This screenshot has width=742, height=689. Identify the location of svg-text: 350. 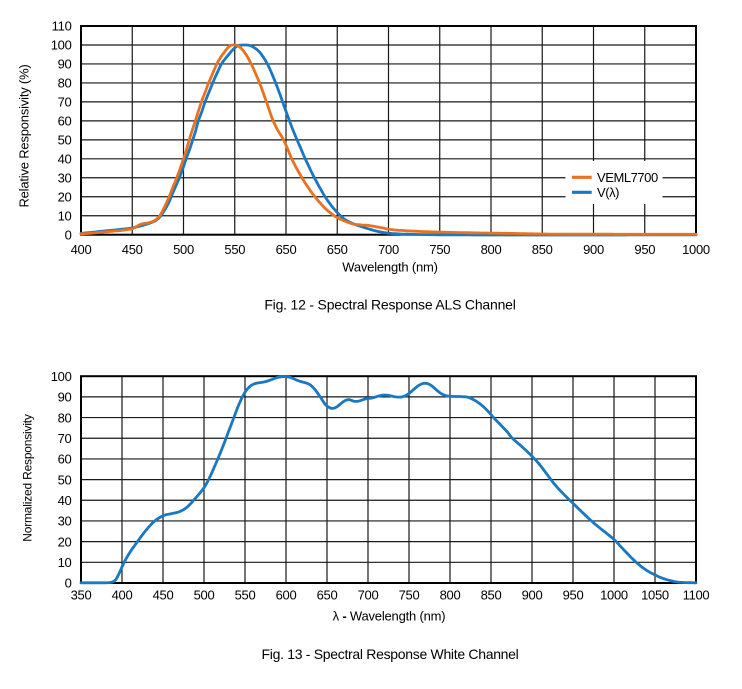
(81, 594).